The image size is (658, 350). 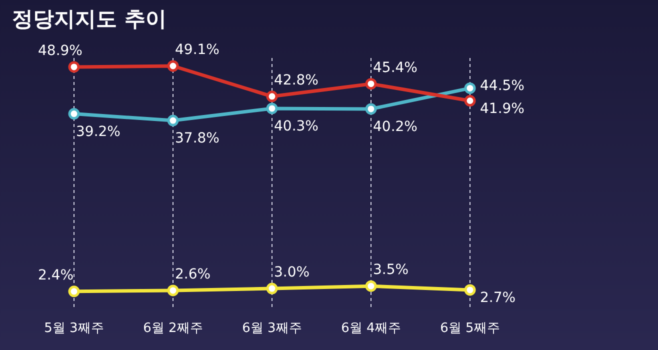 I want to click on data-label: 2.4%, so click(x=56, y=275).